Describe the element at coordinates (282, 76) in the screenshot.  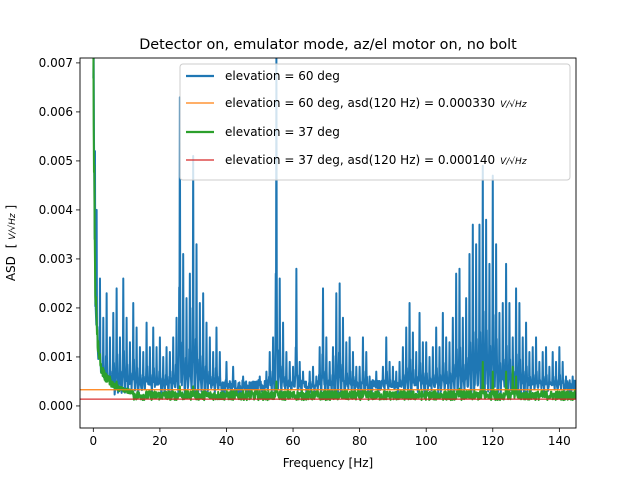
I see `legend-label-0: elevation = 60 deg` at that location.